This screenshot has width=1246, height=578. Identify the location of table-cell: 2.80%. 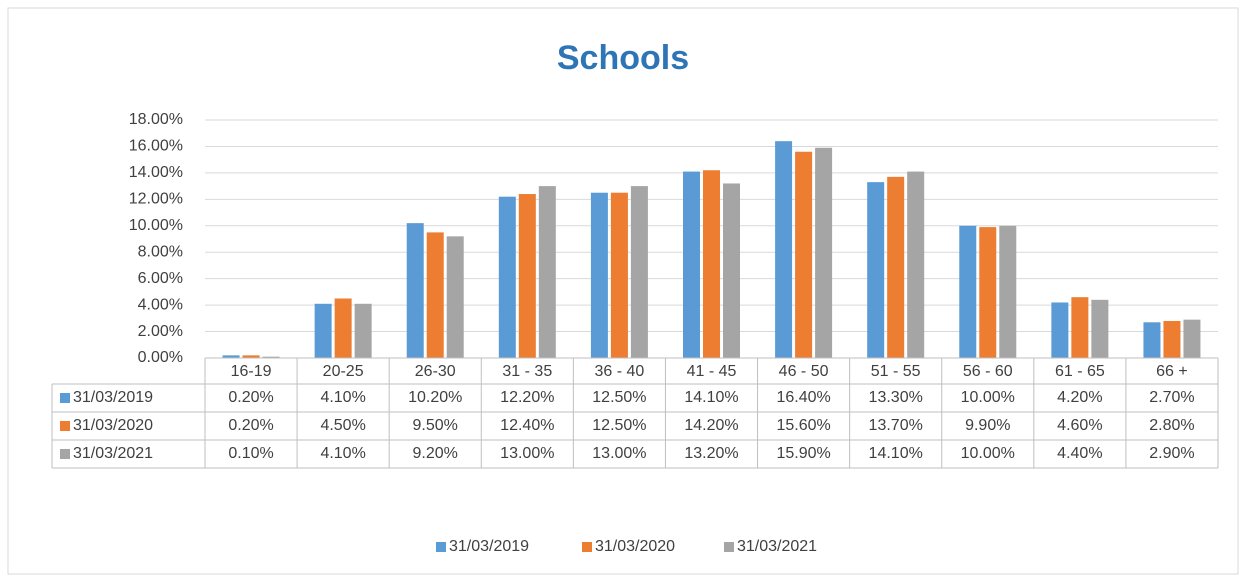
(1171, 425).